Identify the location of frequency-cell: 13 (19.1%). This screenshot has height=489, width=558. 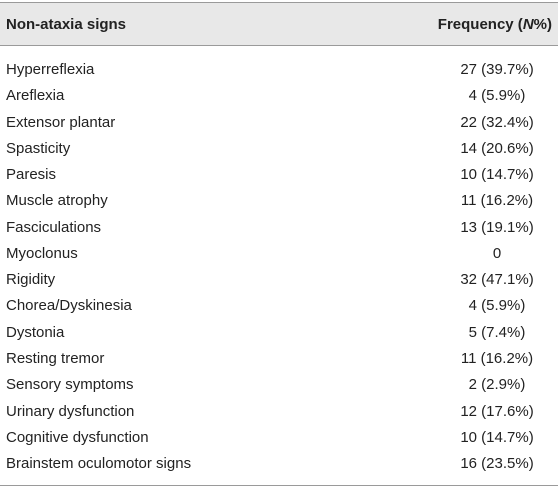
(497, 227).